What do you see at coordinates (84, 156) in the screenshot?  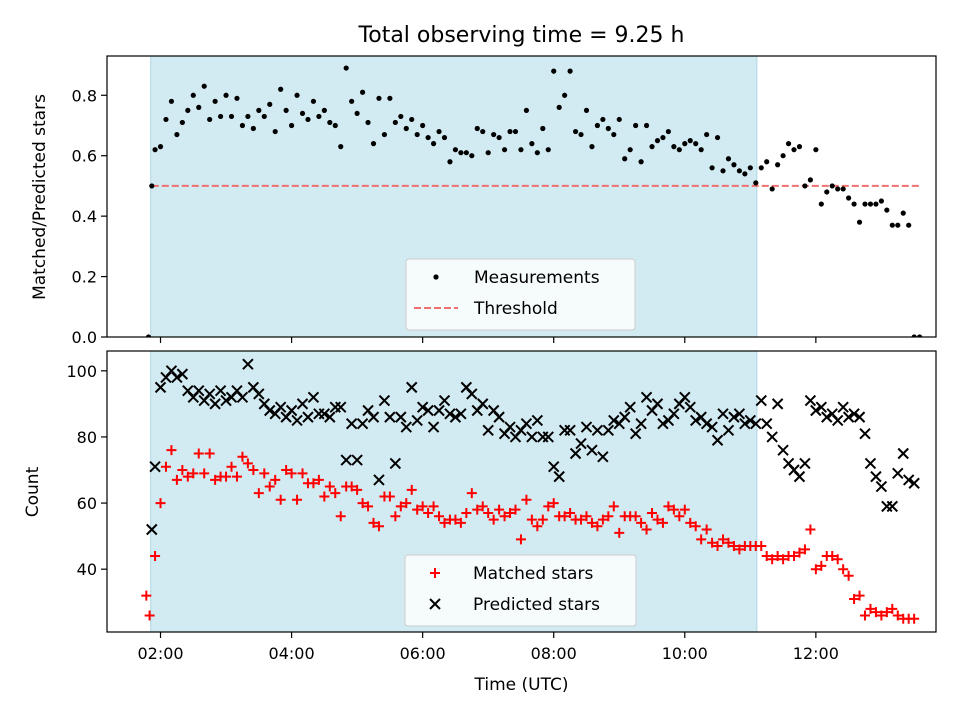 I see `ratio-y-tick-label: 0.6` at bounding box center [84, 156].